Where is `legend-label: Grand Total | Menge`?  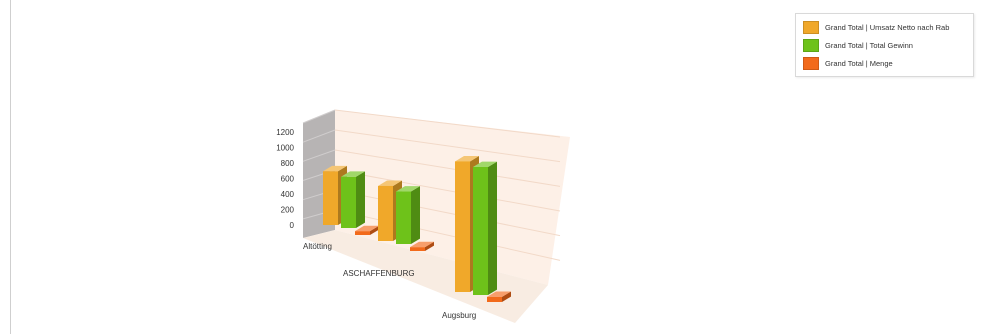 legend-label: Grand Total | Menge is located at coordinates (859, 63).